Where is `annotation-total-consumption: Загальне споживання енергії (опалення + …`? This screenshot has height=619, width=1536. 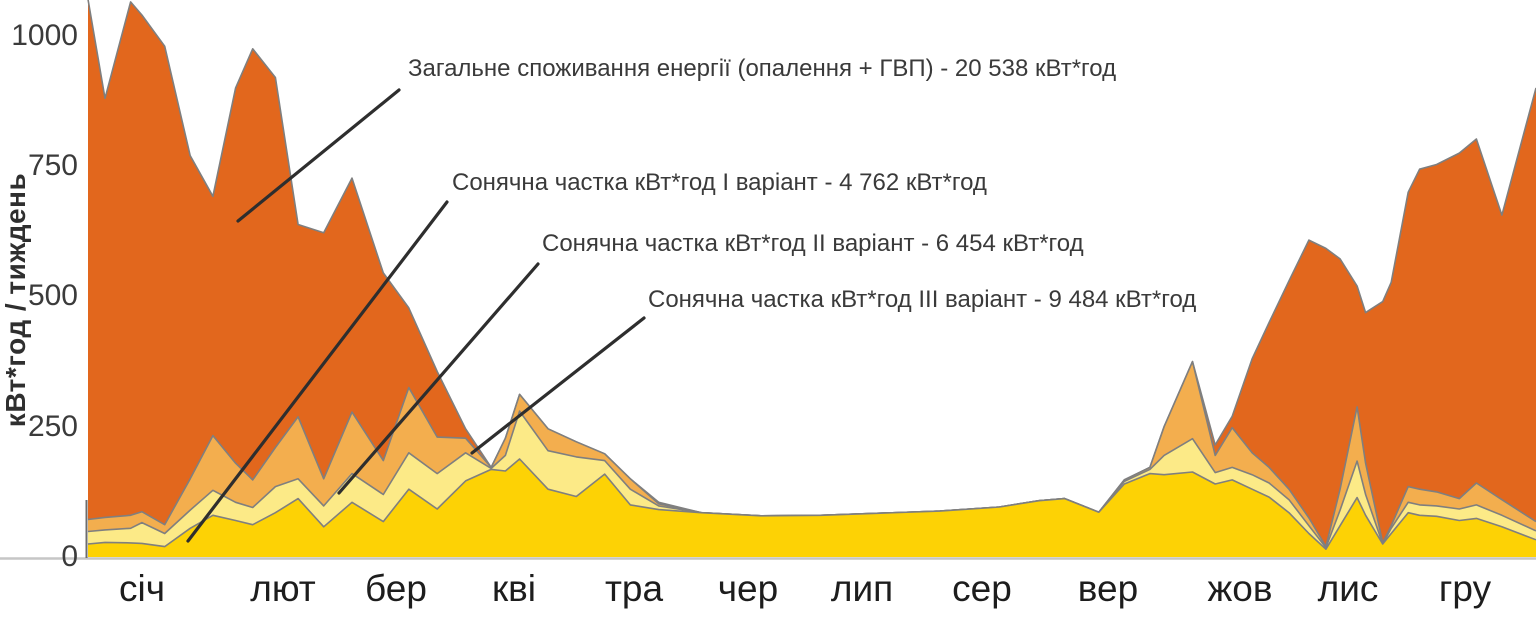
annotation-total-consumption: Загальне споживання енергії (опалення + … is located at coordinates (762, 68).